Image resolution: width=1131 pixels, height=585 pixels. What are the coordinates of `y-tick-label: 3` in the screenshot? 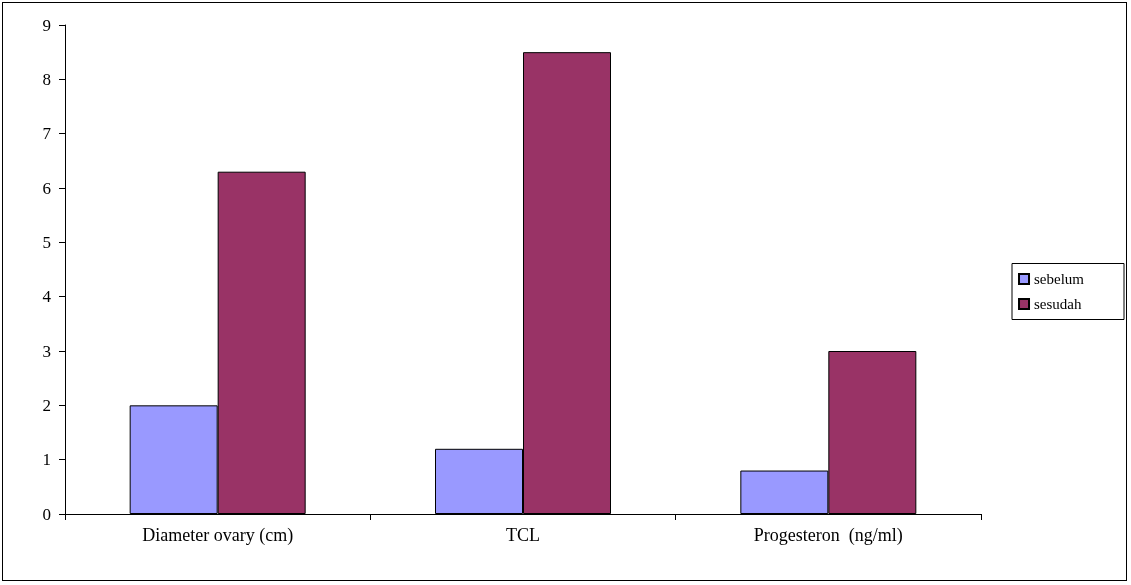 It's located at (46, 351).